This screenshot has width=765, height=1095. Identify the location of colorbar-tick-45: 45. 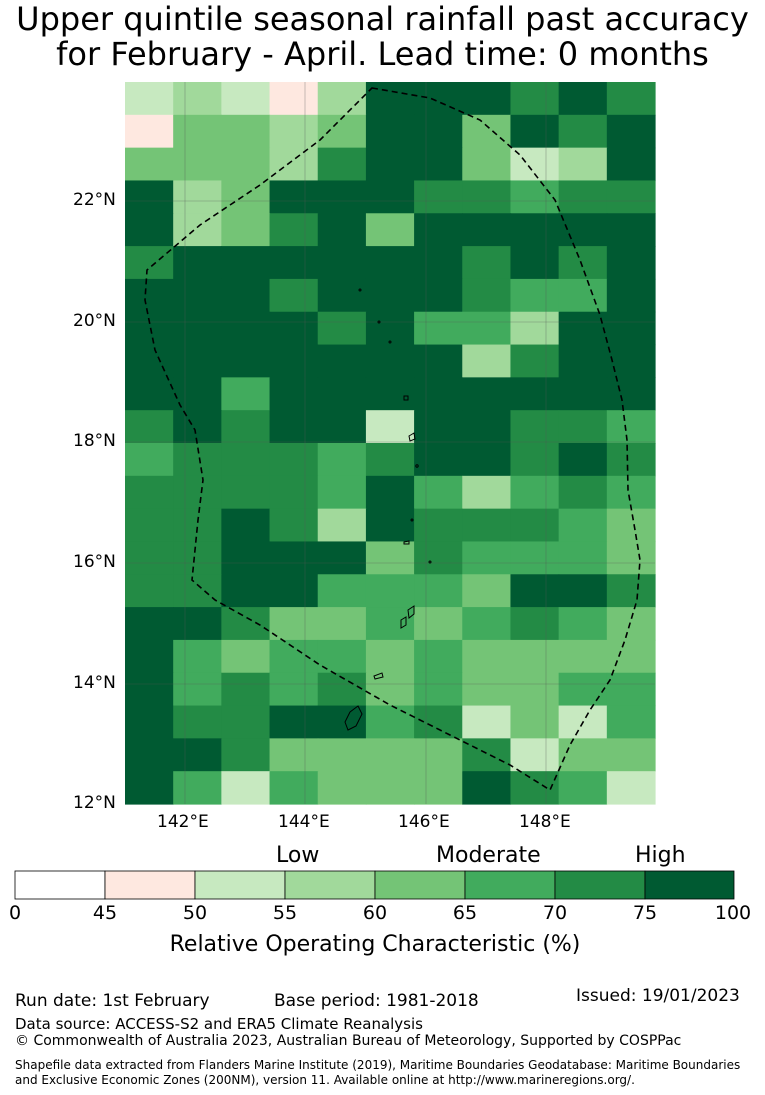
(105, 913).